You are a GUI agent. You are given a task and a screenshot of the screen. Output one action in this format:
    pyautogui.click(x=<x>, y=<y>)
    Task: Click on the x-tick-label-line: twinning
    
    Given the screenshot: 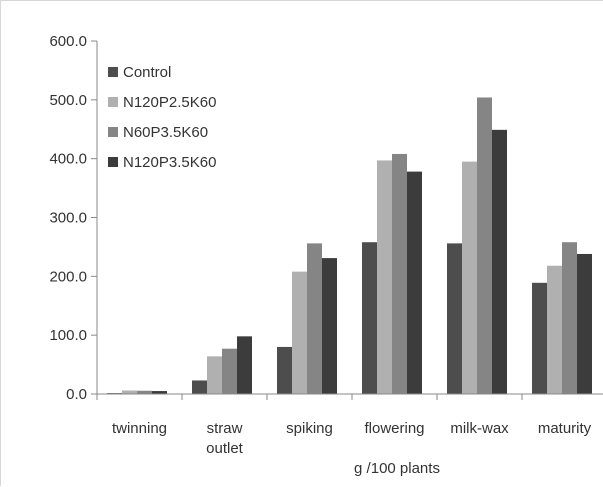 What is the action you would take?
    pyautogui.click(x=139, y=428)
    